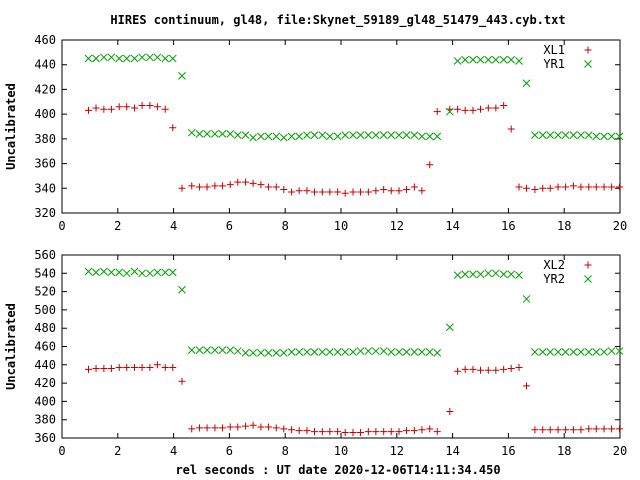 The height and width of the screenshot is (480, 640). What do you see at coordinates (173, 226) in the screenshot?
I see `x-tick-label: 4` at bounding box center [173, 226].